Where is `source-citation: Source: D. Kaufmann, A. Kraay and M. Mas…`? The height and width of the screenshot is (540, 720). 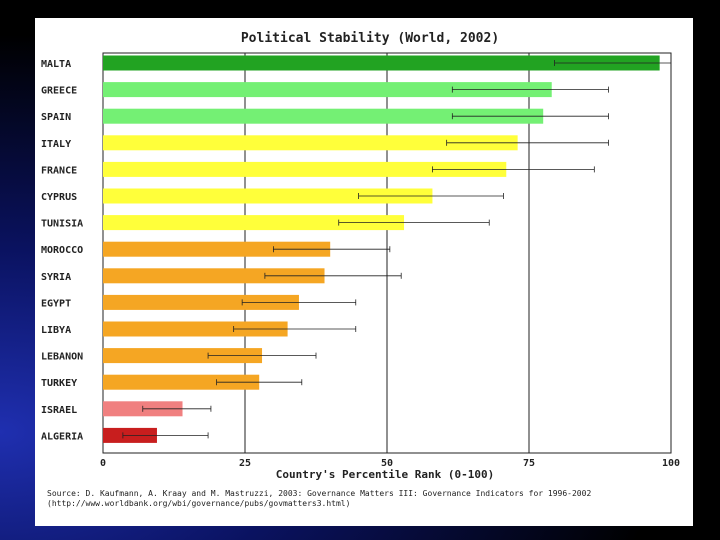 source-citation: Source: D. Kaufmann, A. Kraay and M. Mas… is located at coordinates (319, 493).